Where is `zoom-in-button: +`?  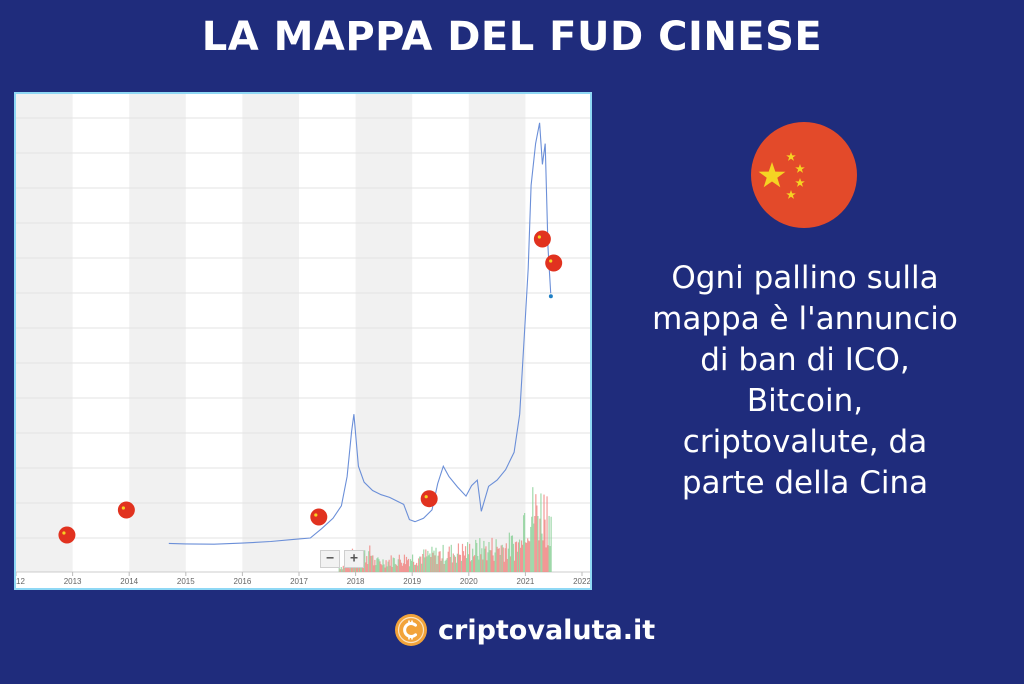
zoom-in-button: + is located at coordinates (354, 559).